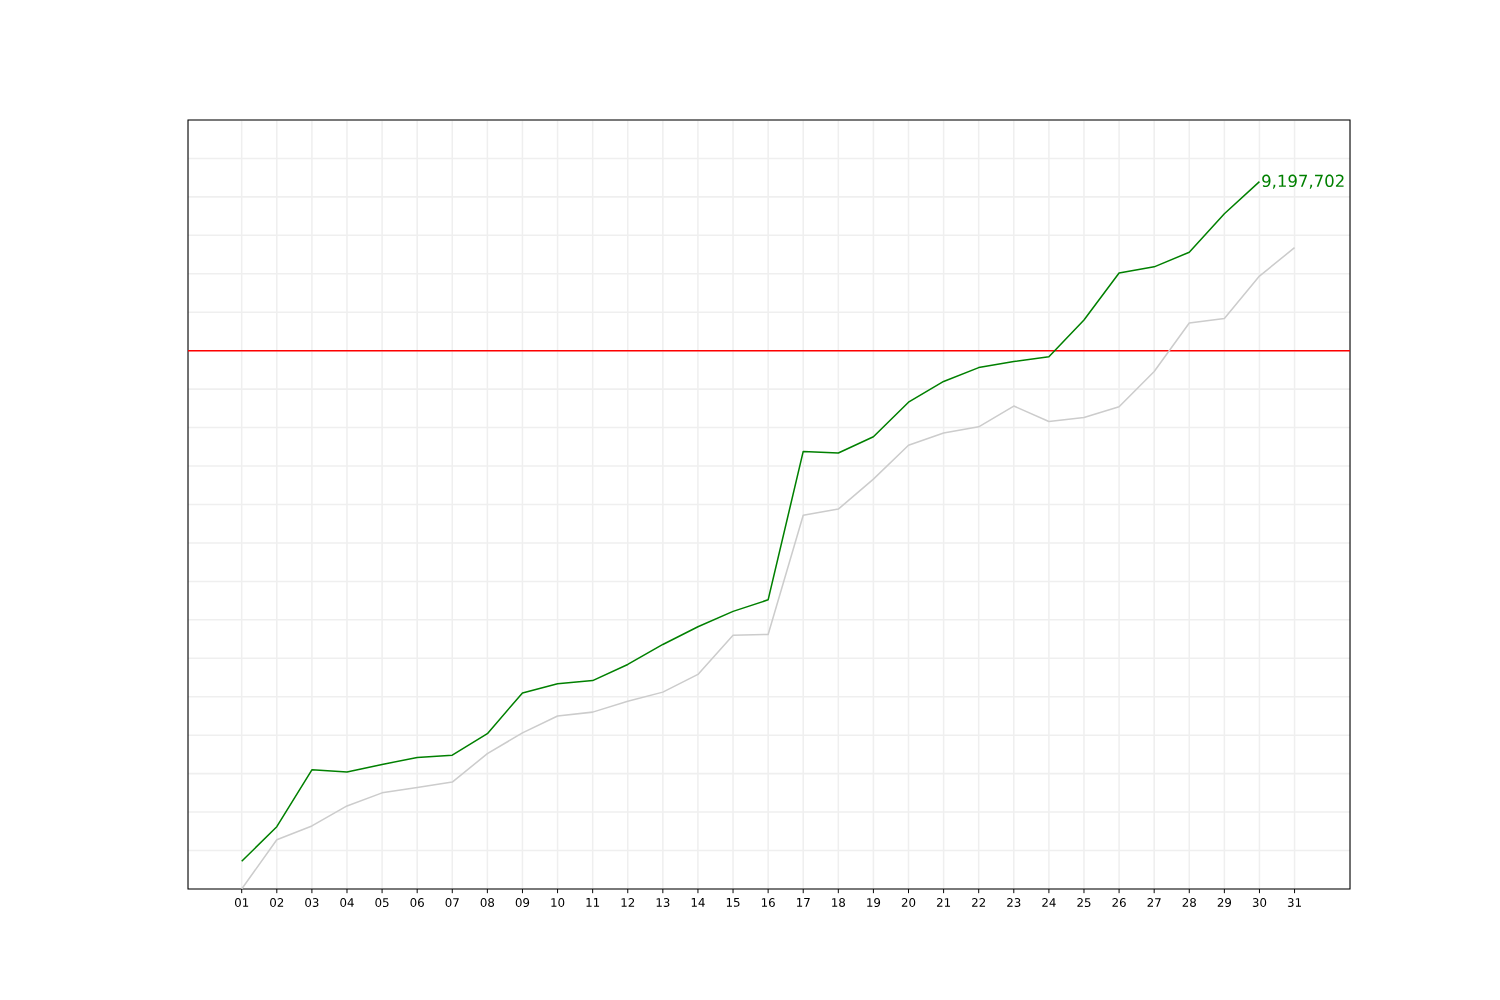 The image size is (1500, 1000). I want to click on x-tick-label: 09, so click(522, 902).